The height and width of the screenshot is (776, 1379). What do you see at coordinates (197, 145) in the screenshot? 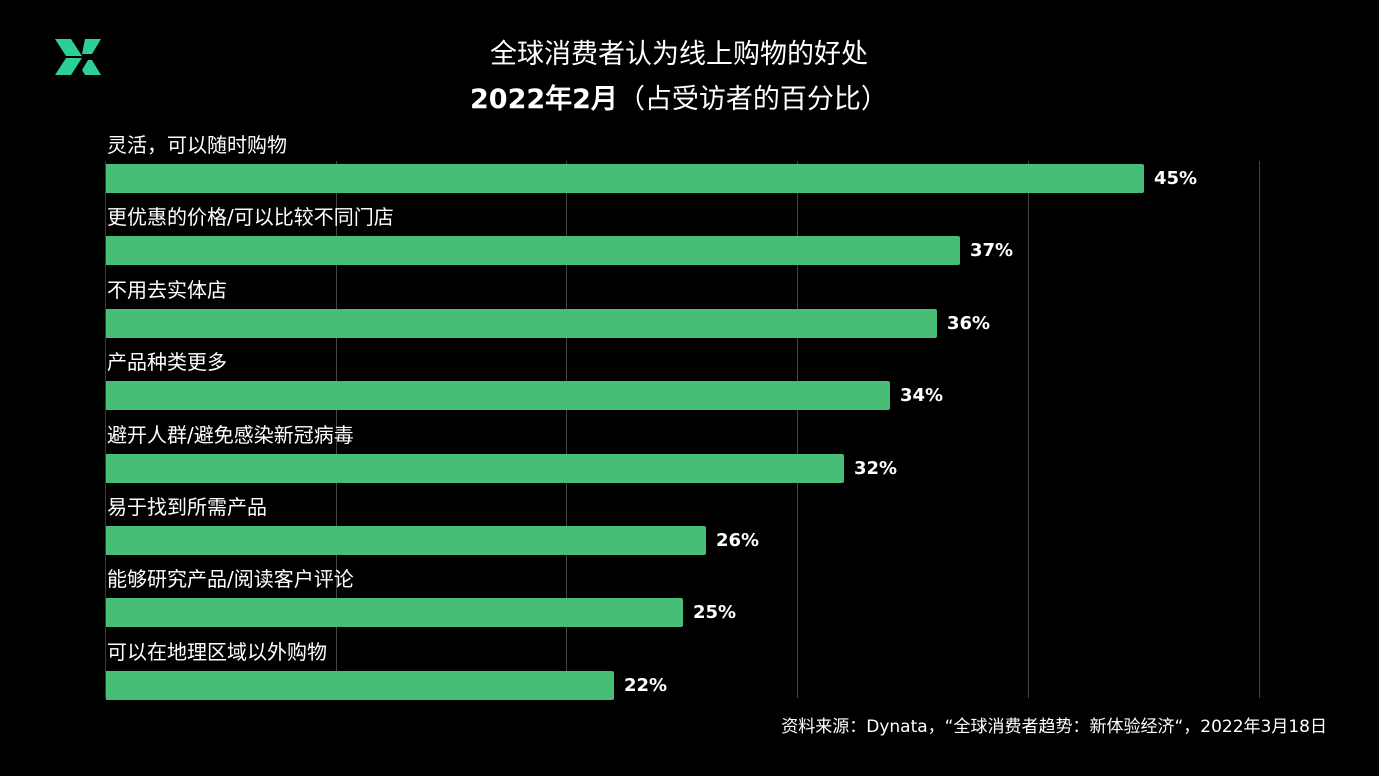
I see `category-label: 灵活，可以随时购物` at bounding box center [197, 145].